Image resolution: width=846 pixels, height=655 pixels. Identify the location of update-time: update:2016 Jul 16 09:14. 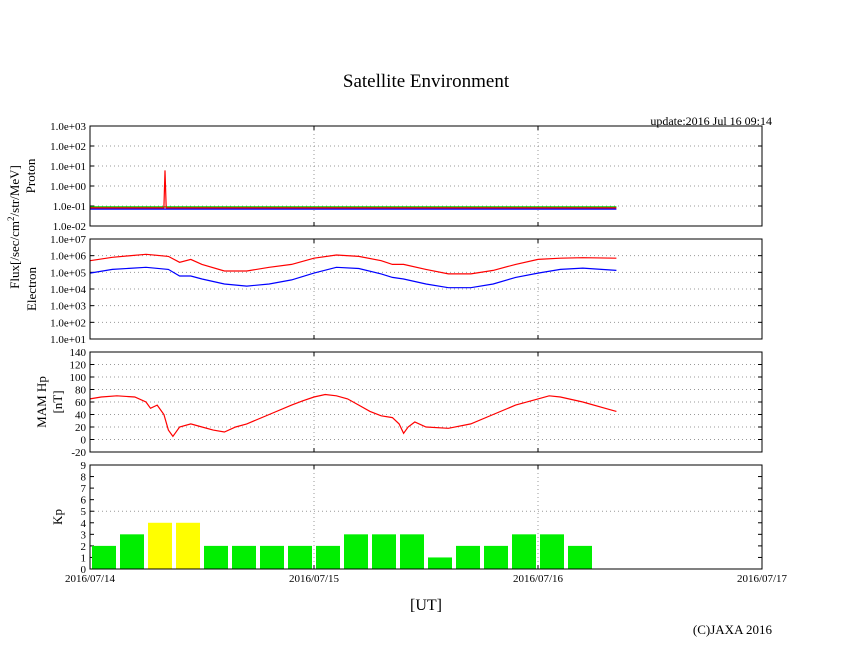
(711, 121).